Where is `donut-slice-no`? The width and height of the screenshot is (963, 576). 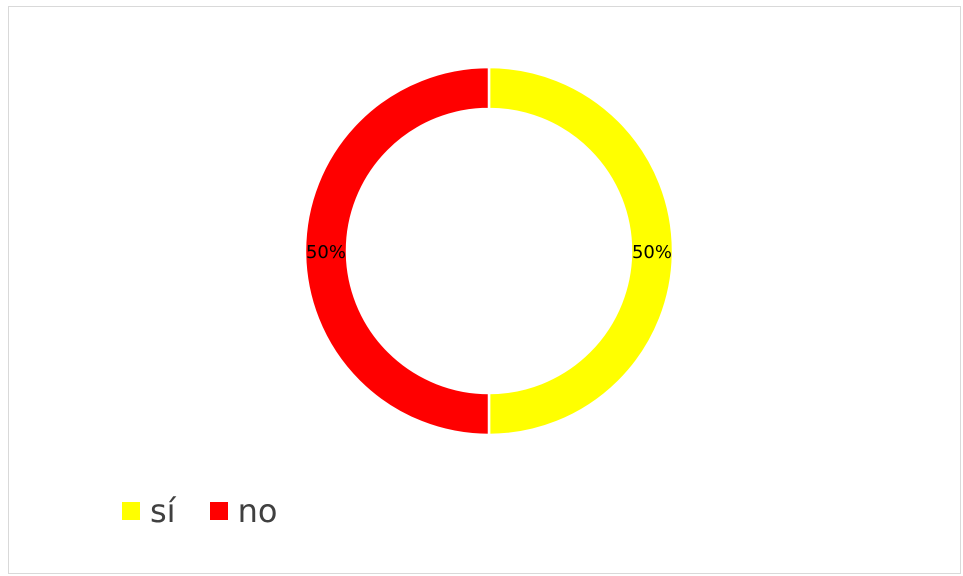
donut-slice-no is located at coordinates (397, 251).